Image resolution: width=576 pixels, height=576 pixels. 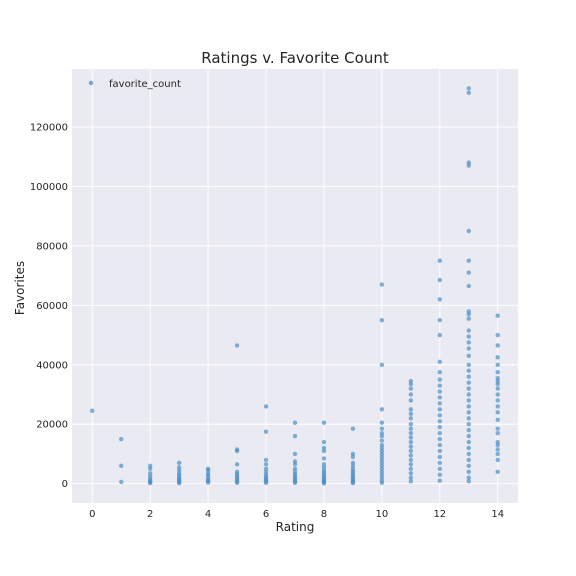 What do you see at coordinates (295, 58) in the screenshot?
I see `chart-title: Ratings v. Favorite Count` at bounding box center [295, 58].